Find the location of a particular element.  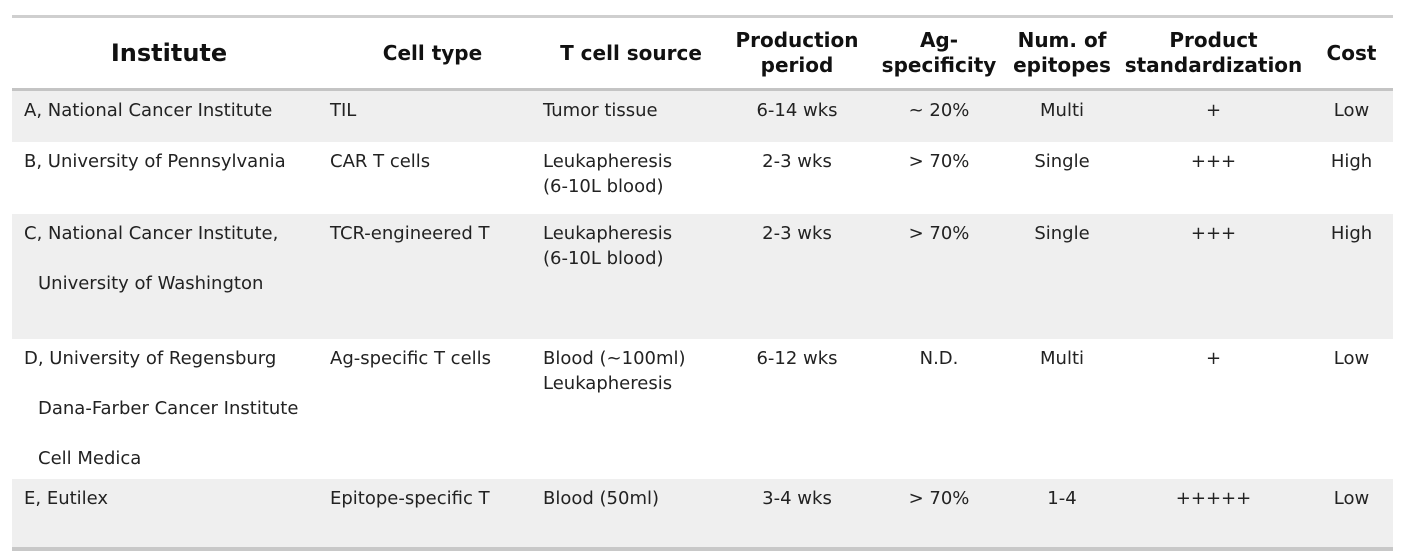

header-production-period-line-1: Production is located at coordinates (797, 40).